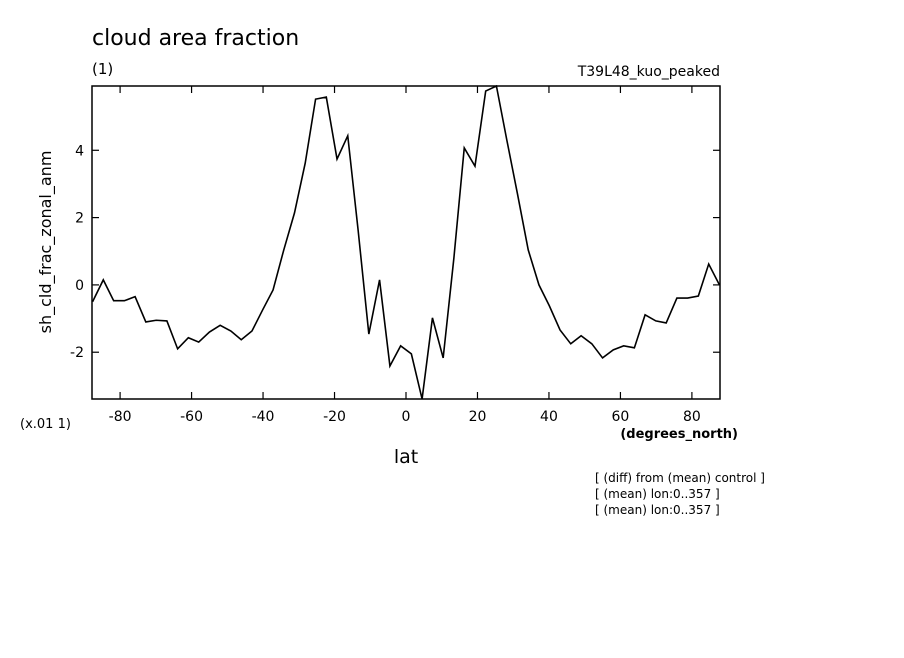 The image size is (904, 658). Describe the element at coordinates (191, 417) in the screenshot. I see `x-tick-label: -60` at that location.